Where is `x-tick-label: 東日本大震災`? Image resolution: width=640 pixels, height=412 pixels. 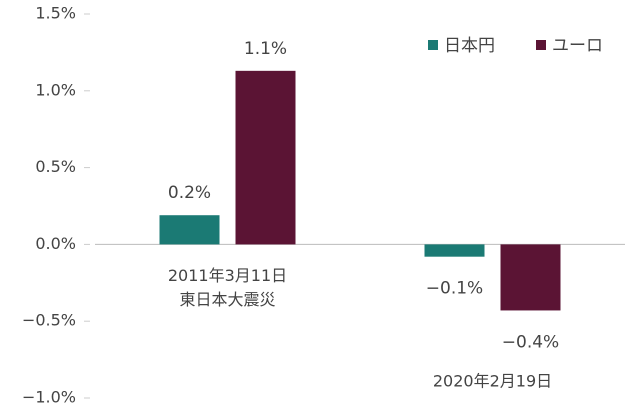 x-tick-label: 東日本大震災 is located at coordinates (227, 299).